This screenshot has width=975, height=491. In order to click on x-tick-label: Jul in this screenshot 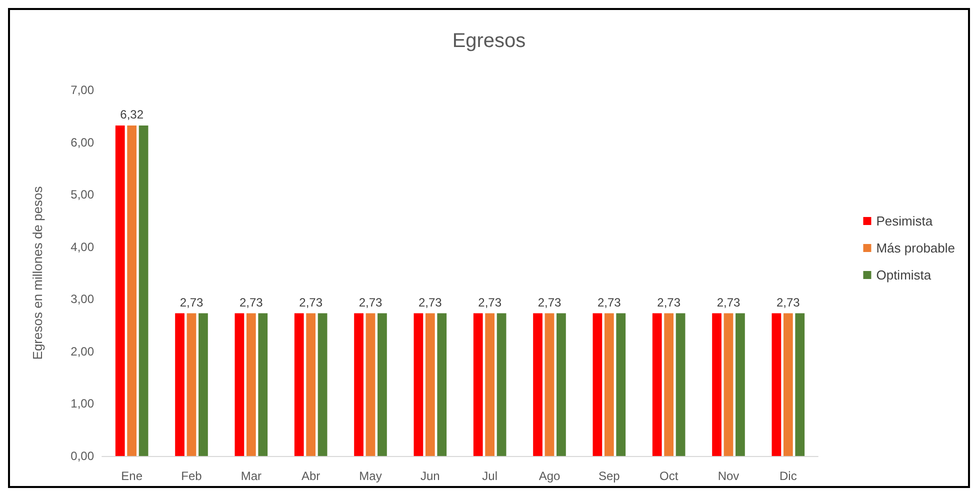, I will do `click(490, 476)`.